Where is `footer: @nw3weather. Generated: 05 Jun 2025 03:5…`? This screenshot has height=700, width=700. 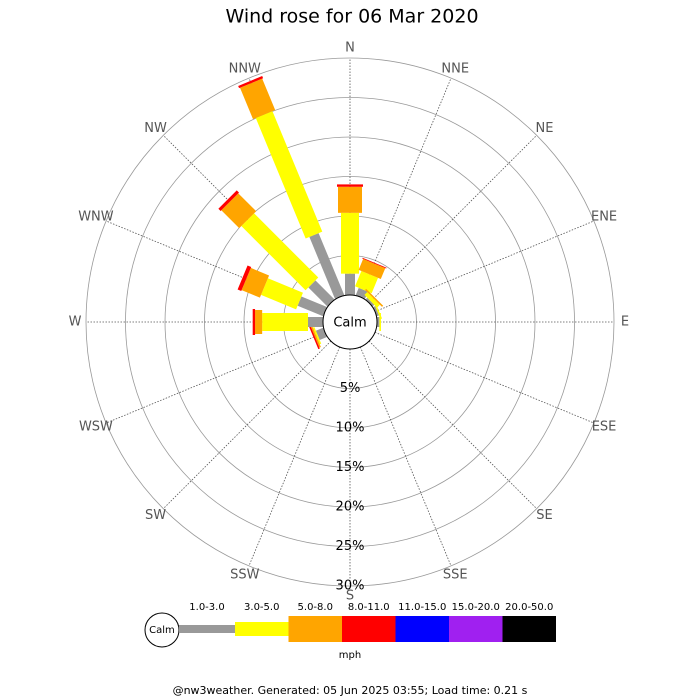
footer: @nw3weather. Generated: 05 Jun 2025 03:5… is located at coordinates (350, 690).